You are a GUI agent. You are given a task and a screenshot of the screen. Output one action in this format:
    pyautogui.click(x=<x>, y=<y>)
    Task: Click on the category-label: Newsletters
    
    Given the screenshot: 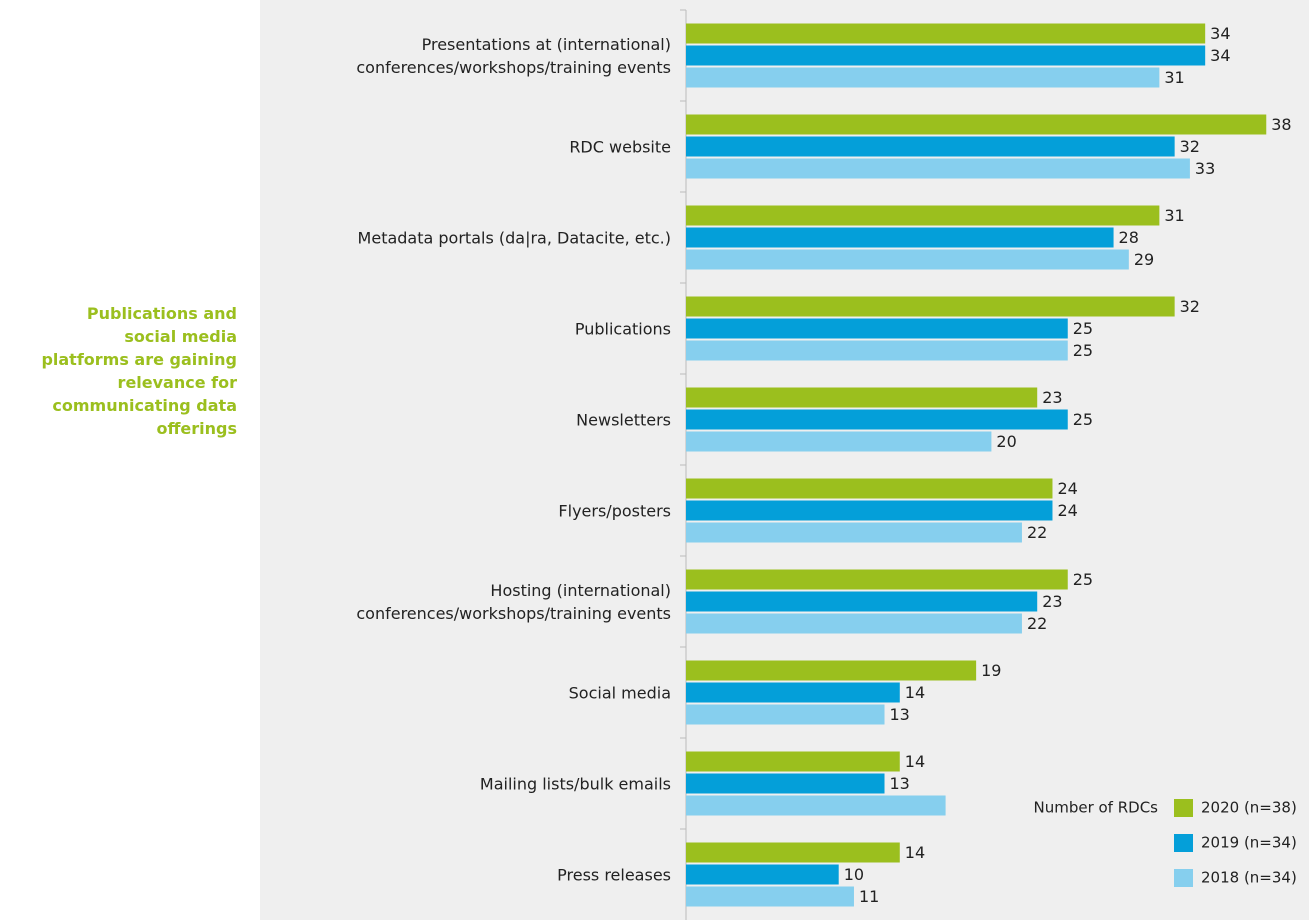 What is the action you would take?
    pyautogui.click(x=623, y=419)
    